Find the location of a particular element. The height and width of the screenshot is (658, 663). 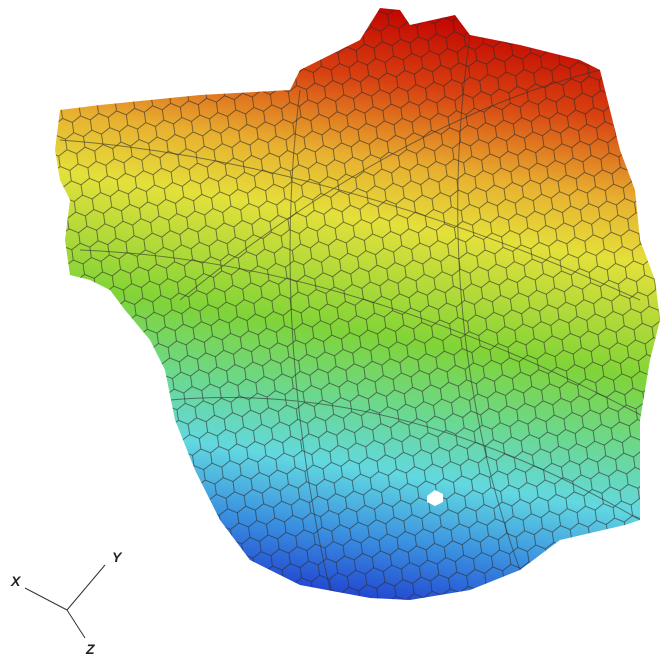

y-axis-line is located at coordinates (86, 587).